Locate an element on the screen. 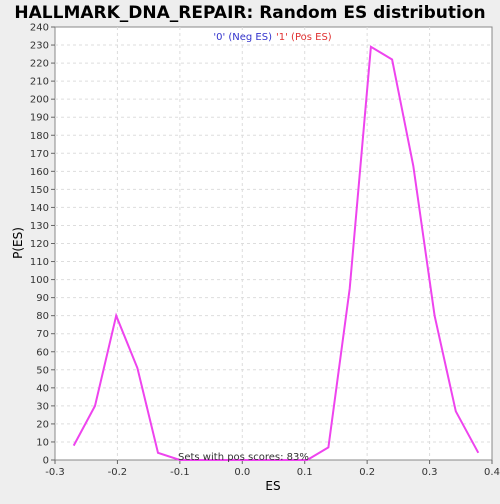 Image resolution: width=500 pixels, height=504 pixels. annotation-pos-scores: Sets with pos scores: 83% is located at coordinates (243, 457).